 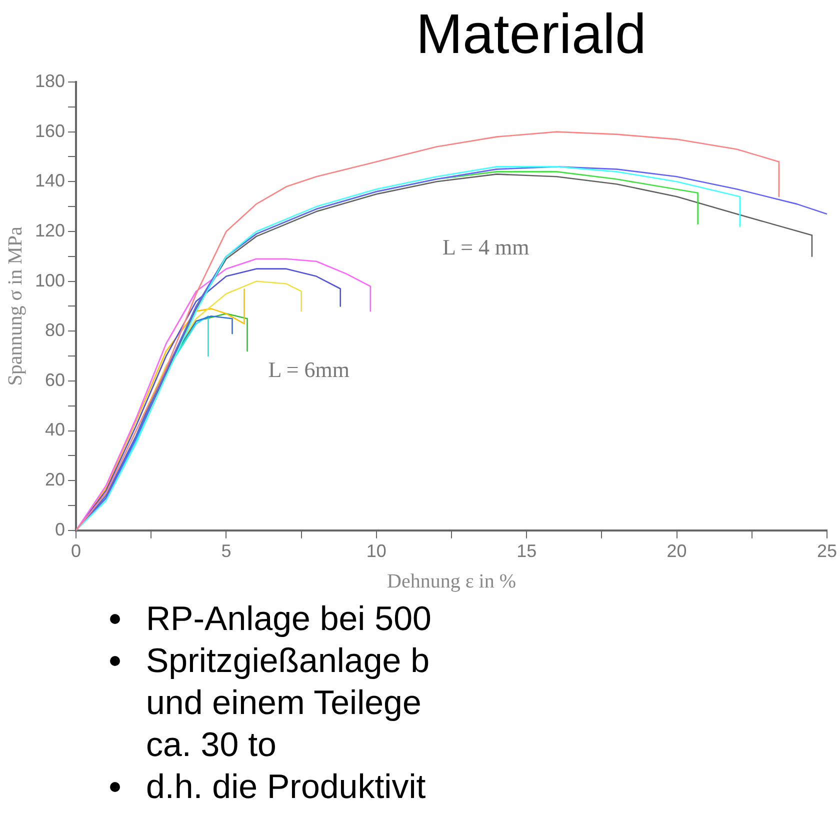 I want to click on chart-title: Materiald, so click(x=531, y=33).